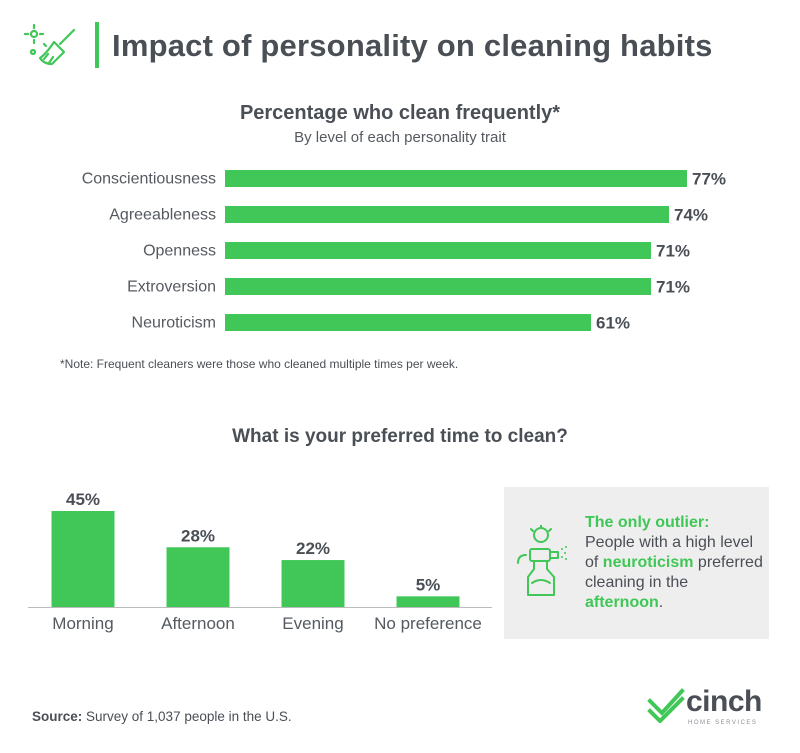 The image size is (800, 753). What do you see at coordinates (179, 251) in the screenshot?
I see `bar-category-label: Openness` at bounding box center [179, 251].